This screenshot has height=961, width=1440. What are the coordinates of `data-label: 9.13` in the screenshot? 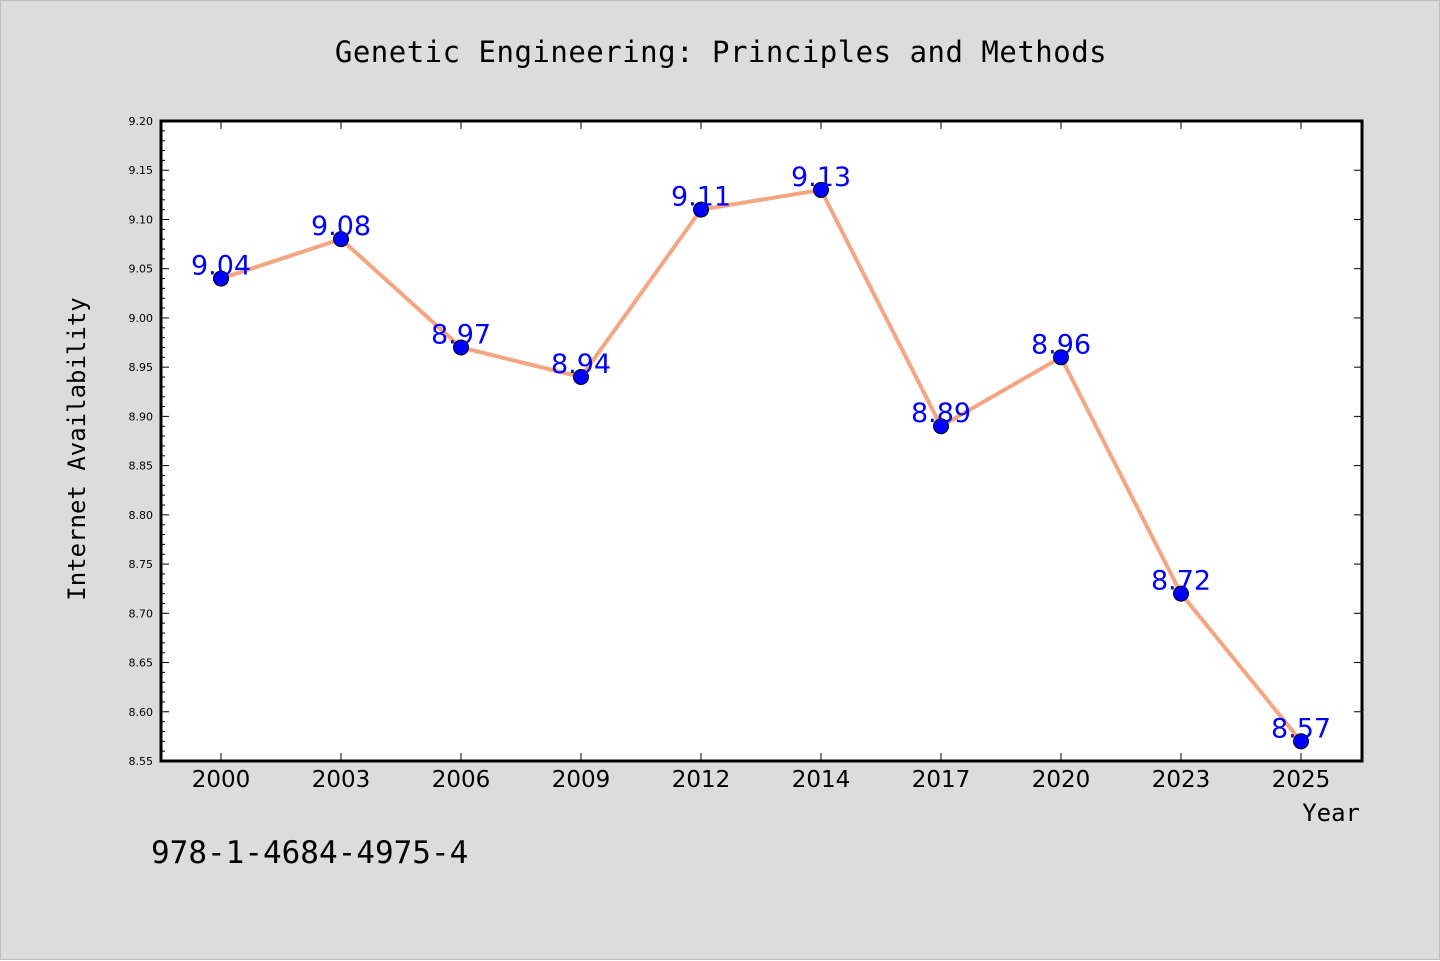 It's located at (821, 177).